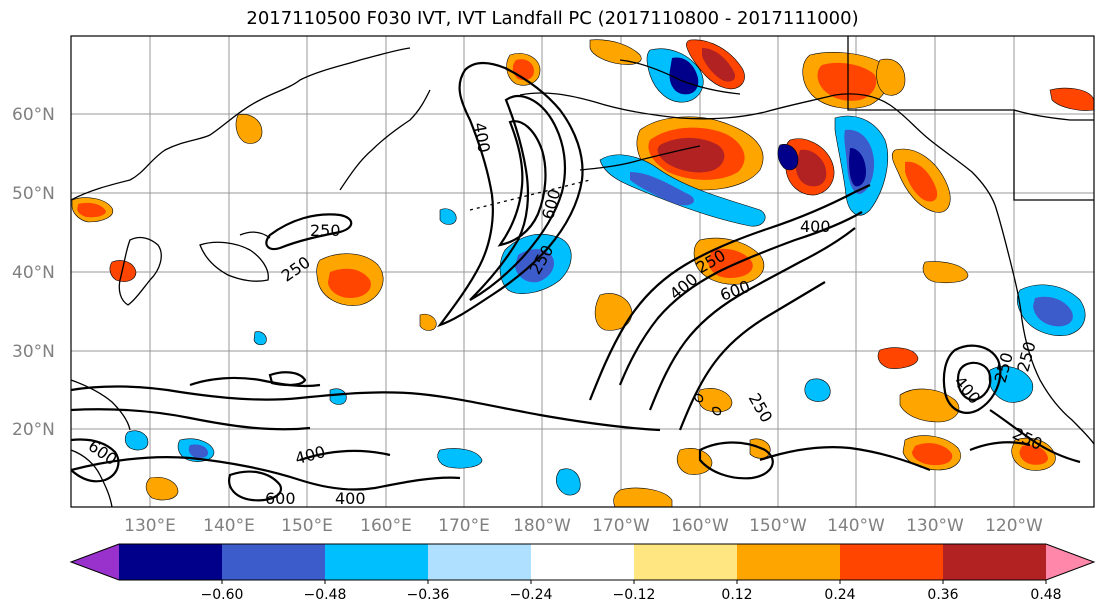 The image size is (1105, 601). What do you see at coordinates (542, 526) in the screenshot?
I see `lon-label-180w: 180°W` at bounding box center [542, 526].